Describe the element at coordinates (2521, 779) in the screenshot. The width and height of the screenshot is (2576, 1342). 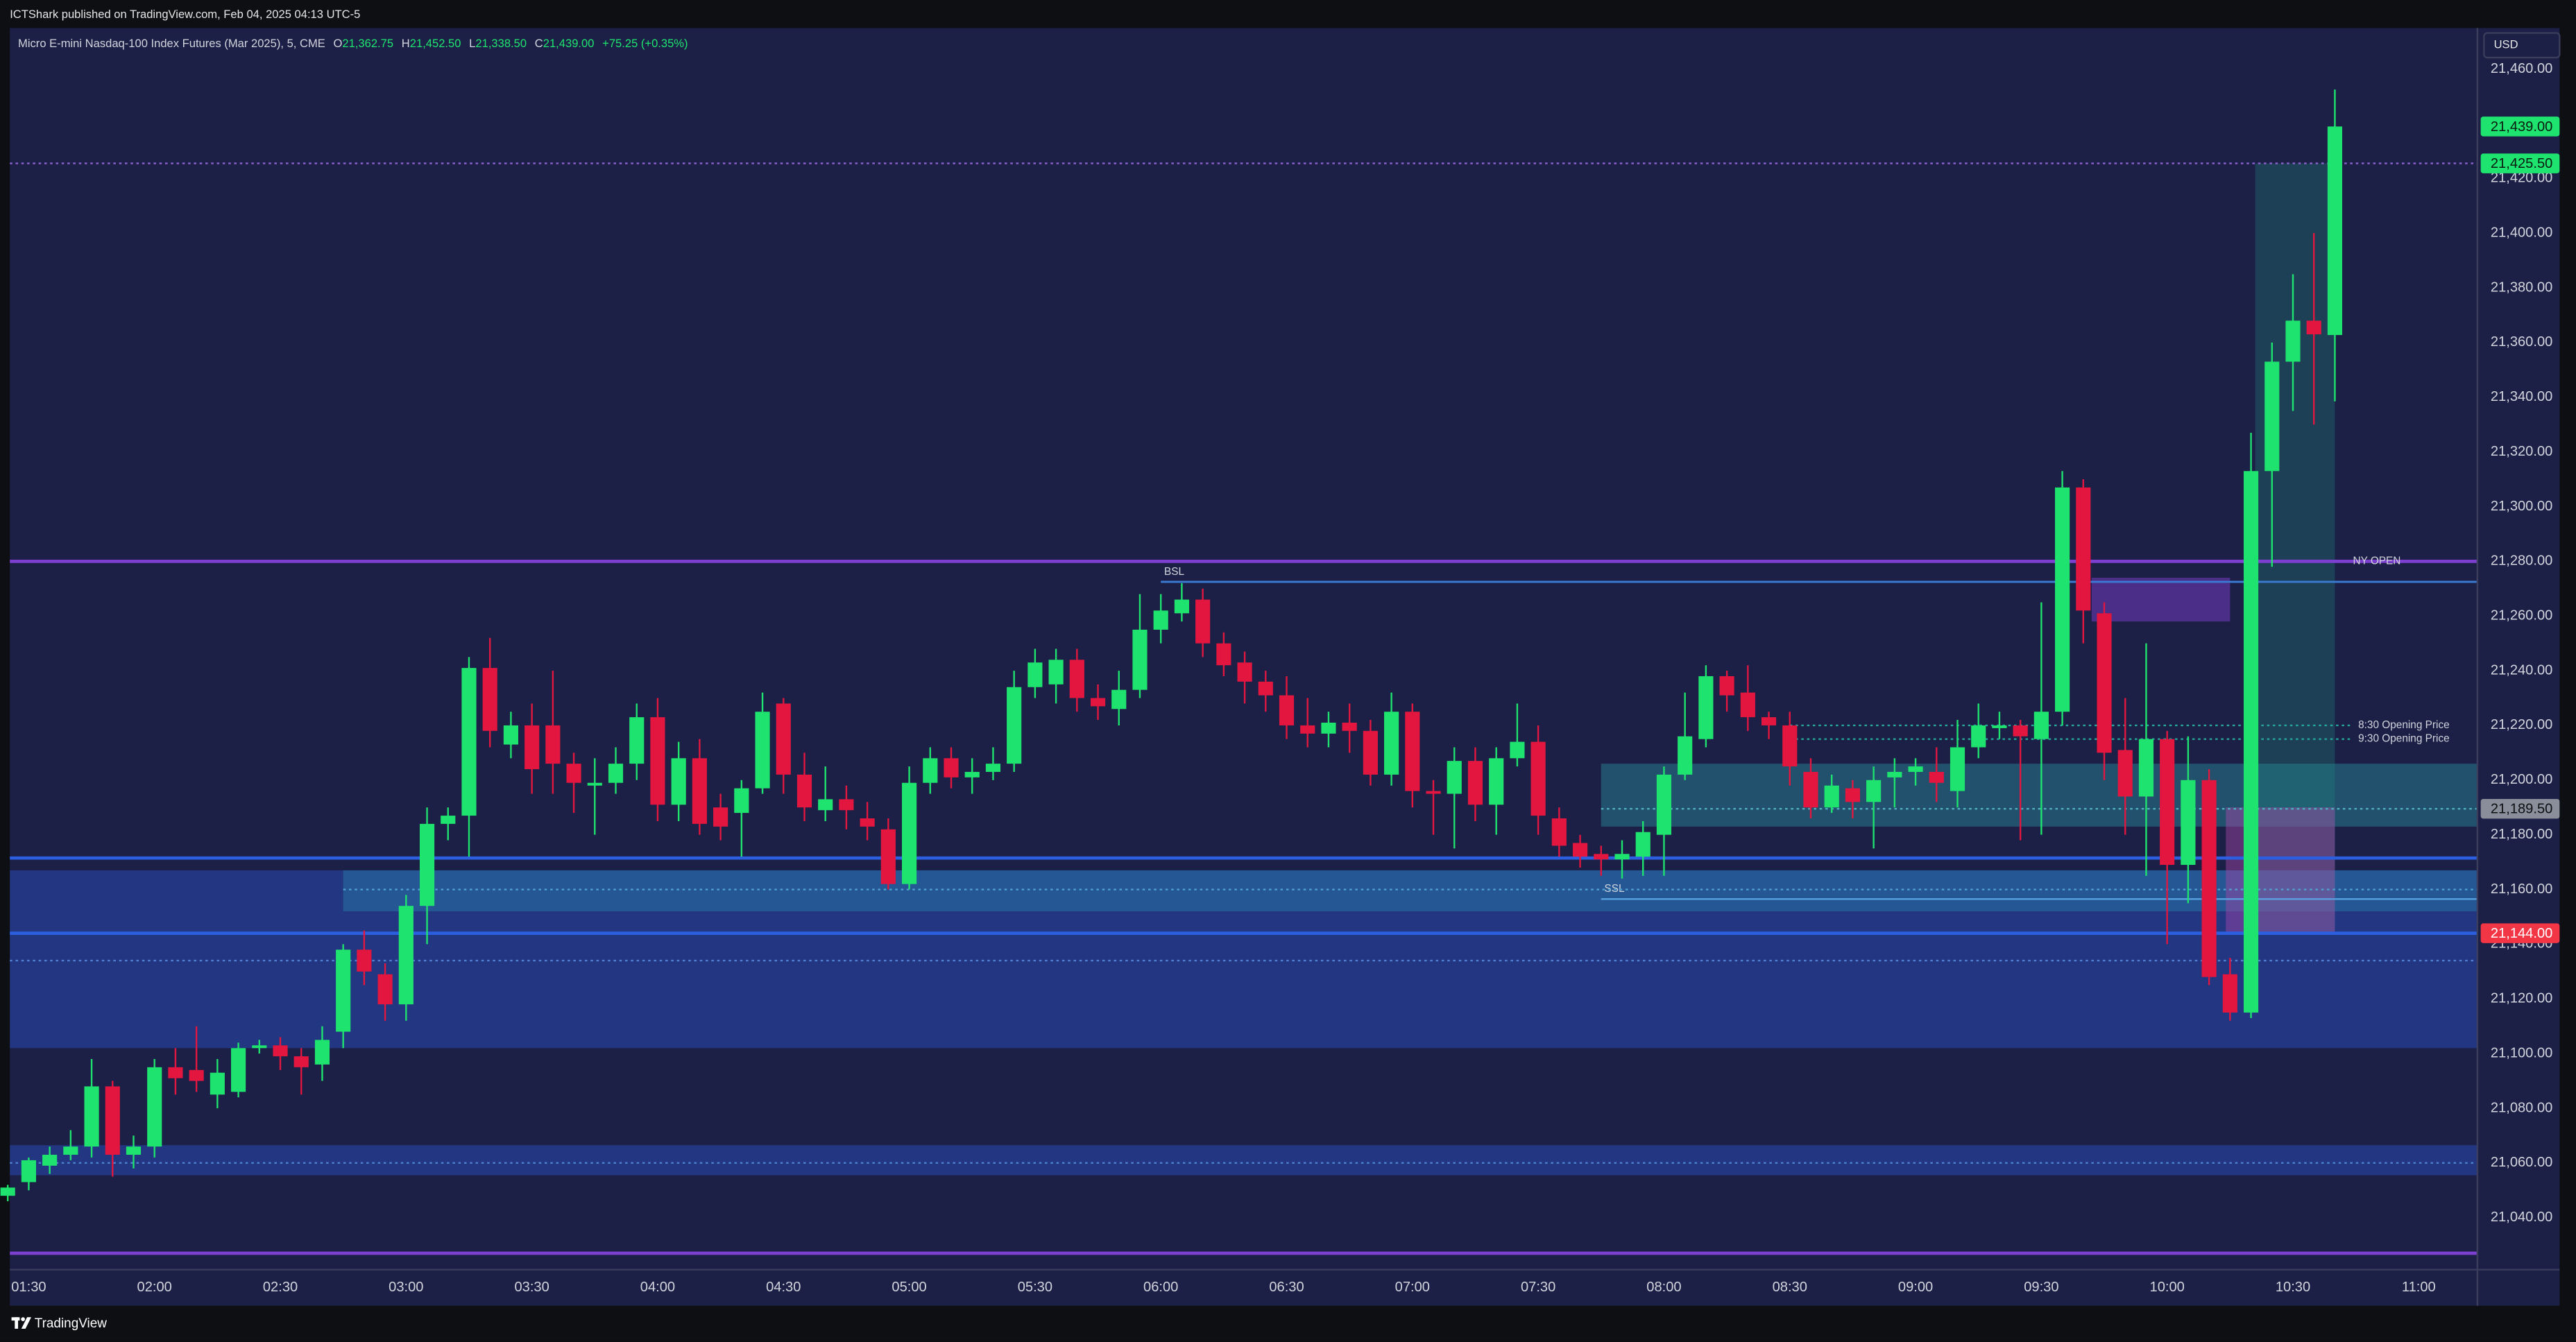
I see `y-tick-label: 21,200.00` at that location.